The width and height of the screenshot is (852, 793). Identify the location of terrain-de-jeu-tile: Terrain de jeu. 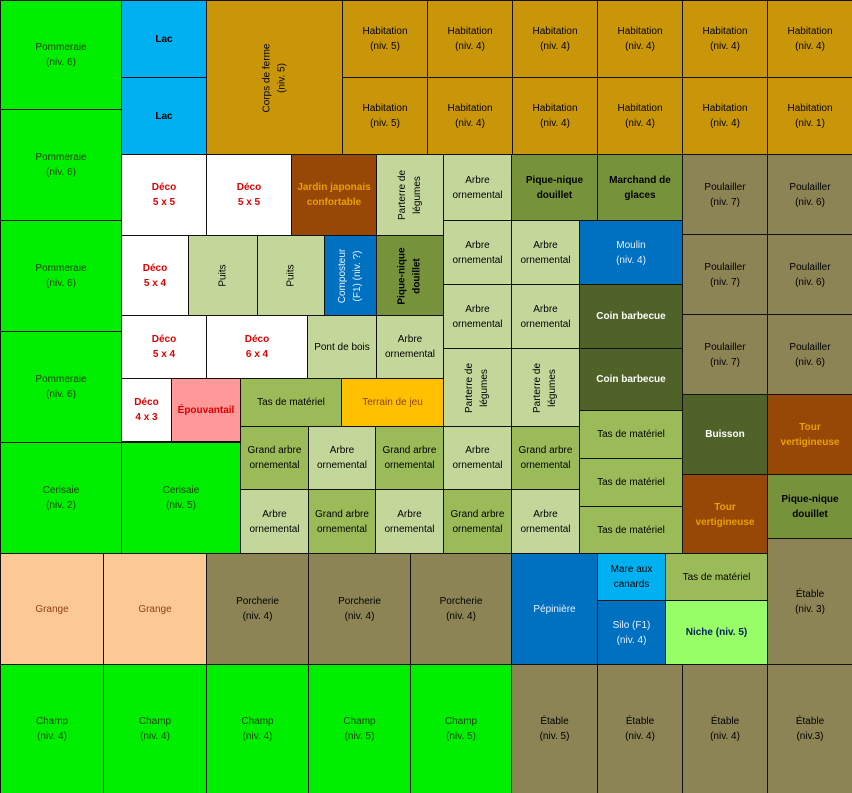
(392, 402).